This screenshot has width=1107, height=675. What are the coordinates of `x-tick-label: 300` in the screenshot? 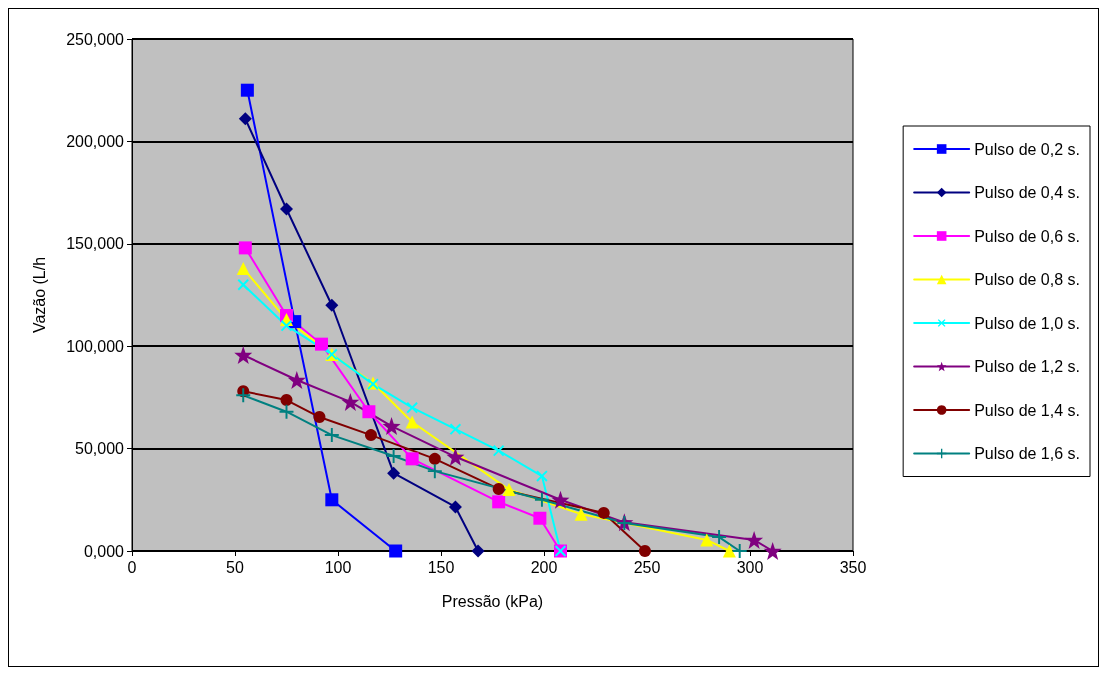 It's located at (750, 567).